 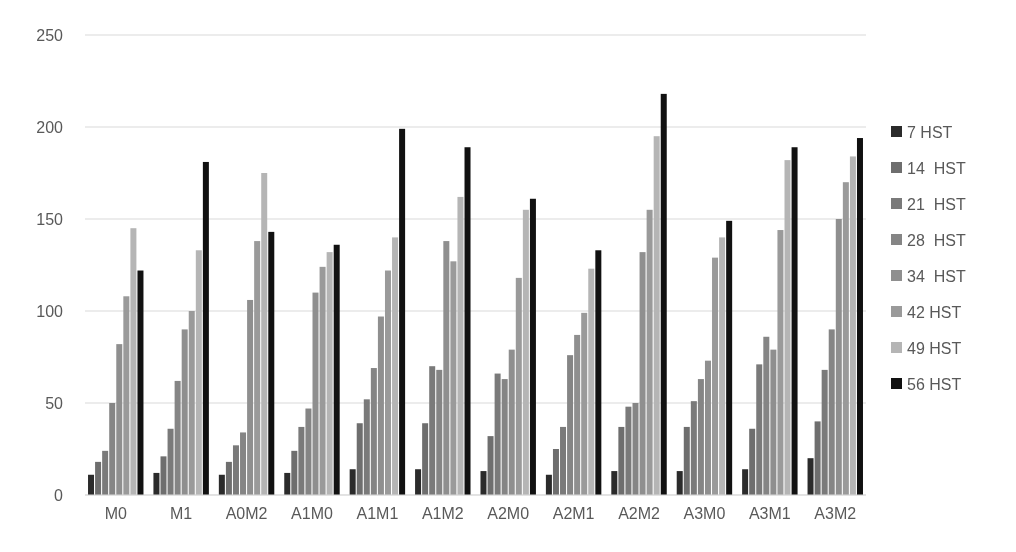 I want to click on x-tick-label: A2M2, so click(x=639, y=513).